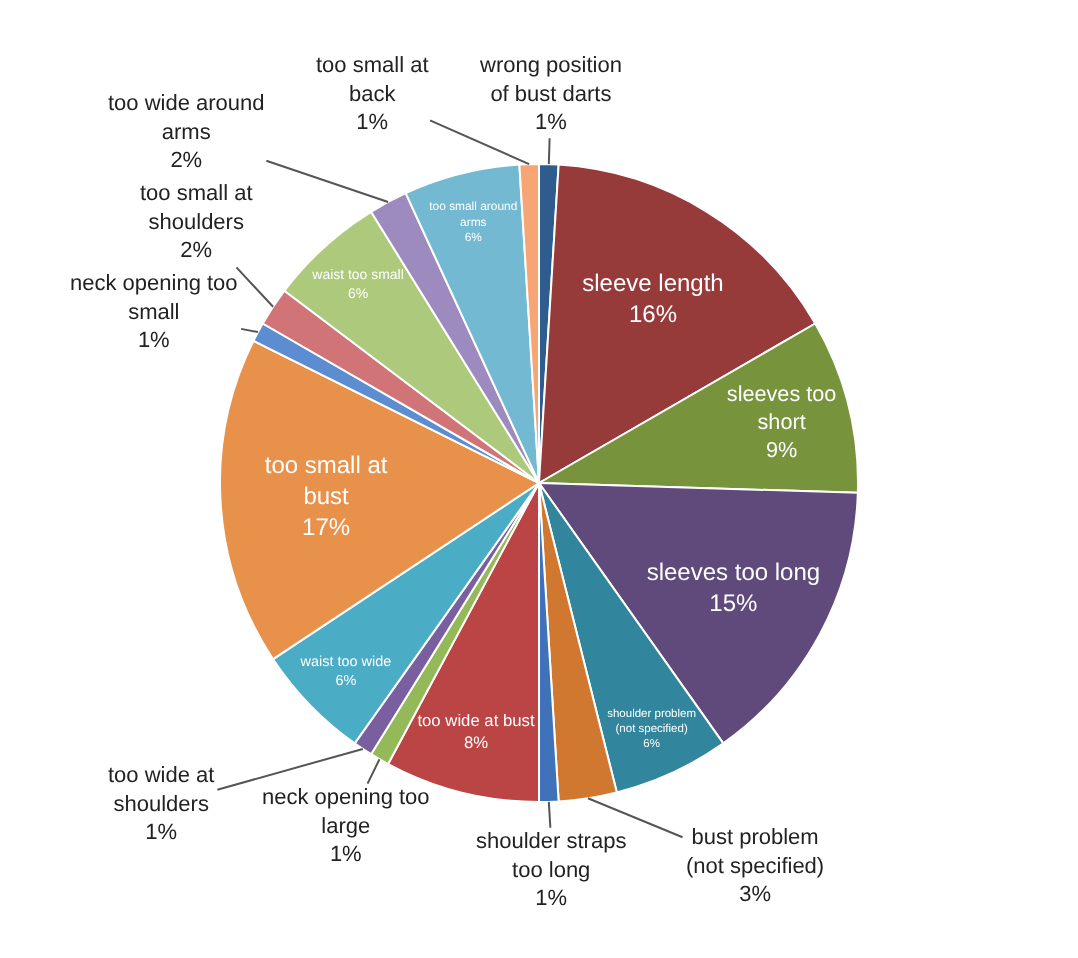  What do you see at coordinates (755, 852) in the screenshot?
I see `slice-label: bust problem (not specified)` at bounding box center [755, 852].